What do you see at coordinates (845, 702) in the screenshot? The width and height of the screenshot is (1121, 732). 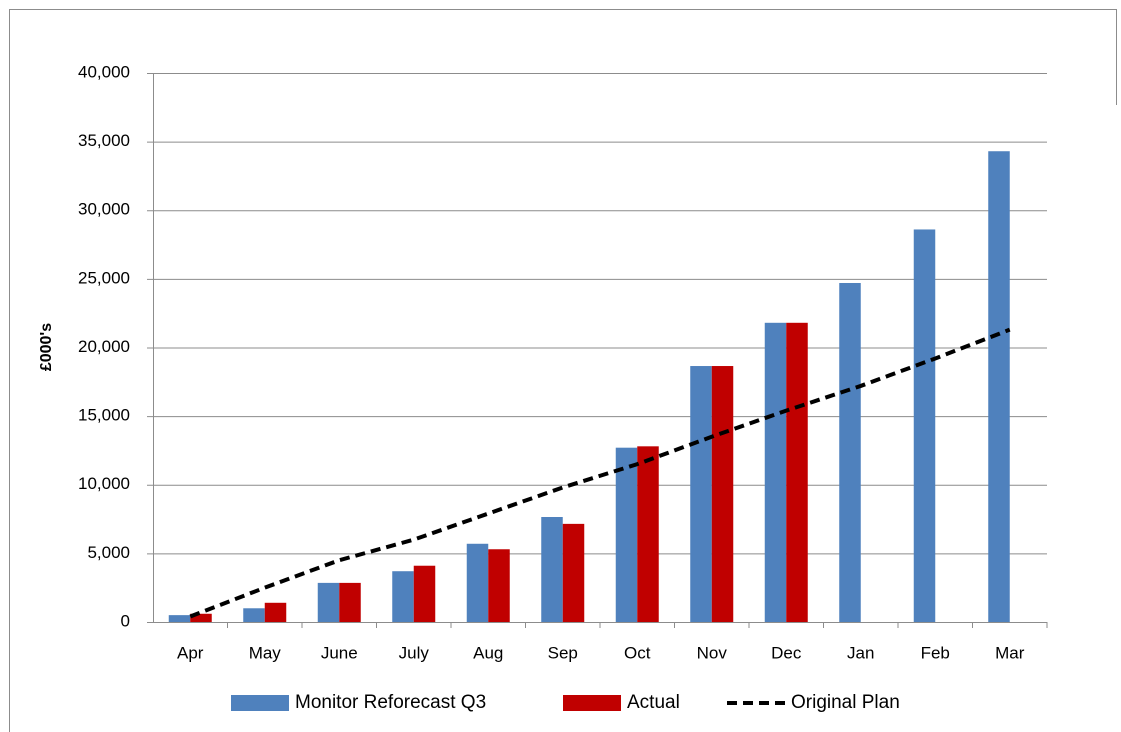 I see `legend-label: Original Plan` at bounding box center [845, 702].